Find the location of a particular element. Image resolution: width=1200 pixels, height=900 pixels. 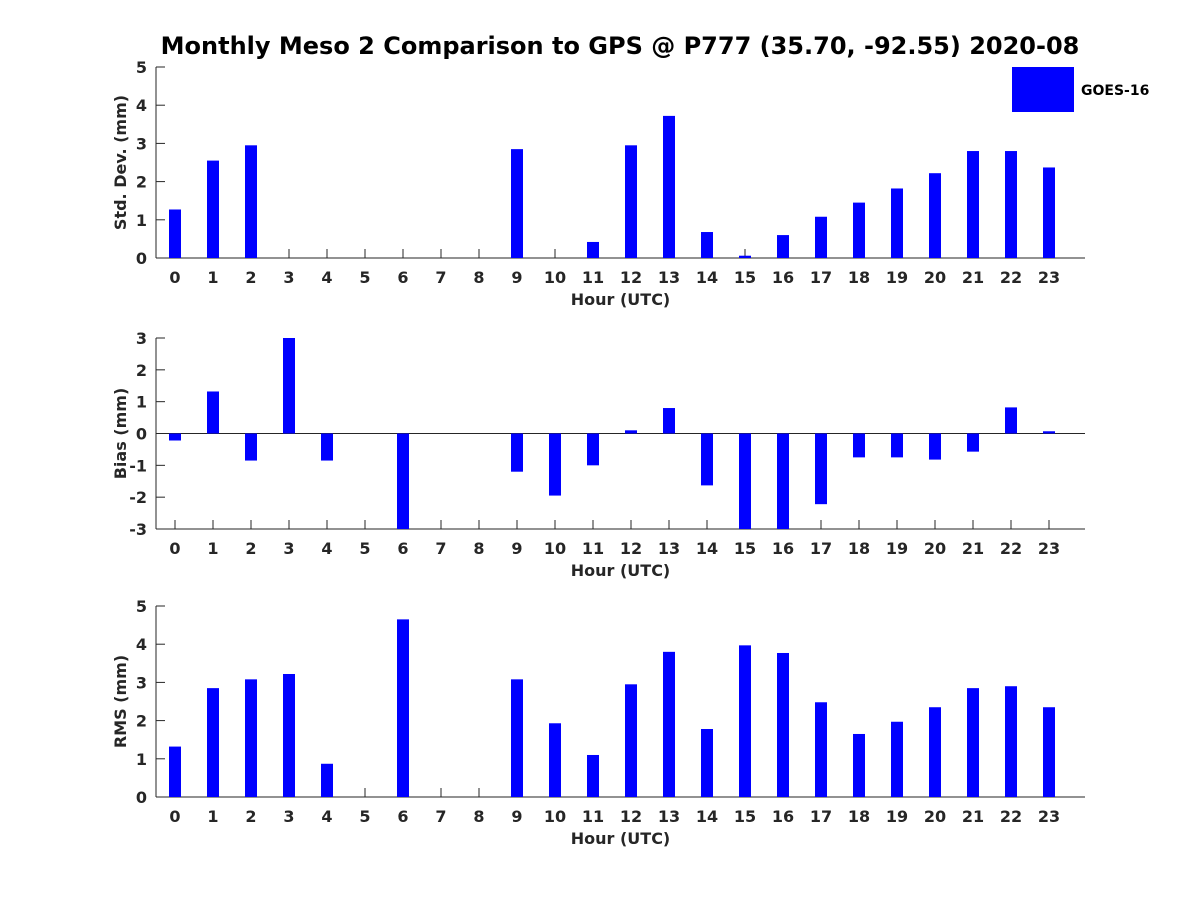

bias-y-tick-label: 3 is located at coordinates (141, 338).